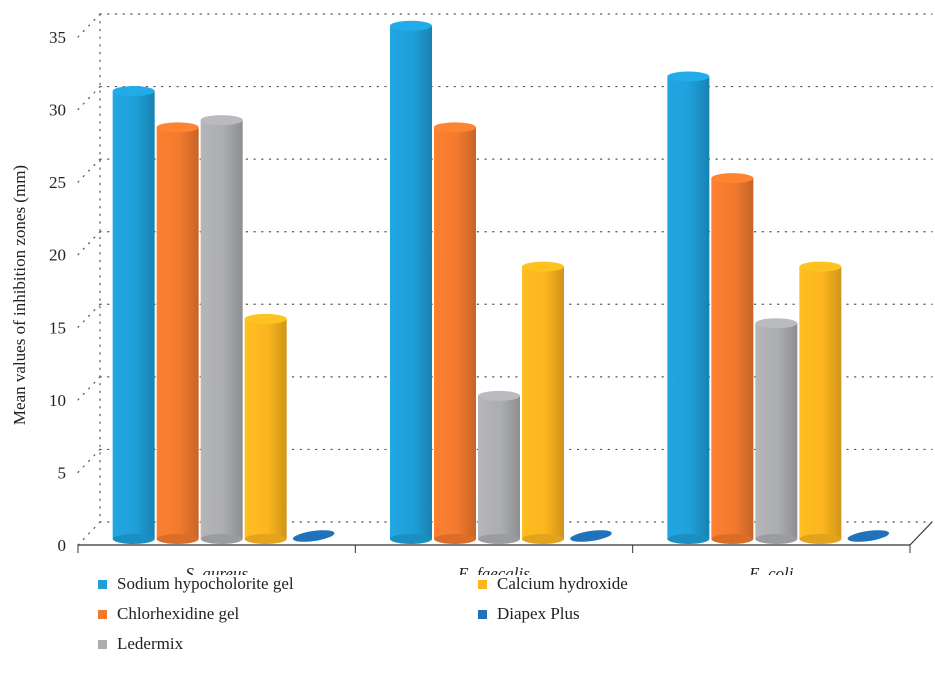 This screenshot has height=680, width=935. I want to click on legend-item-chlorhexidine-gel: Chlorhexidine gel, so click(168, 614).